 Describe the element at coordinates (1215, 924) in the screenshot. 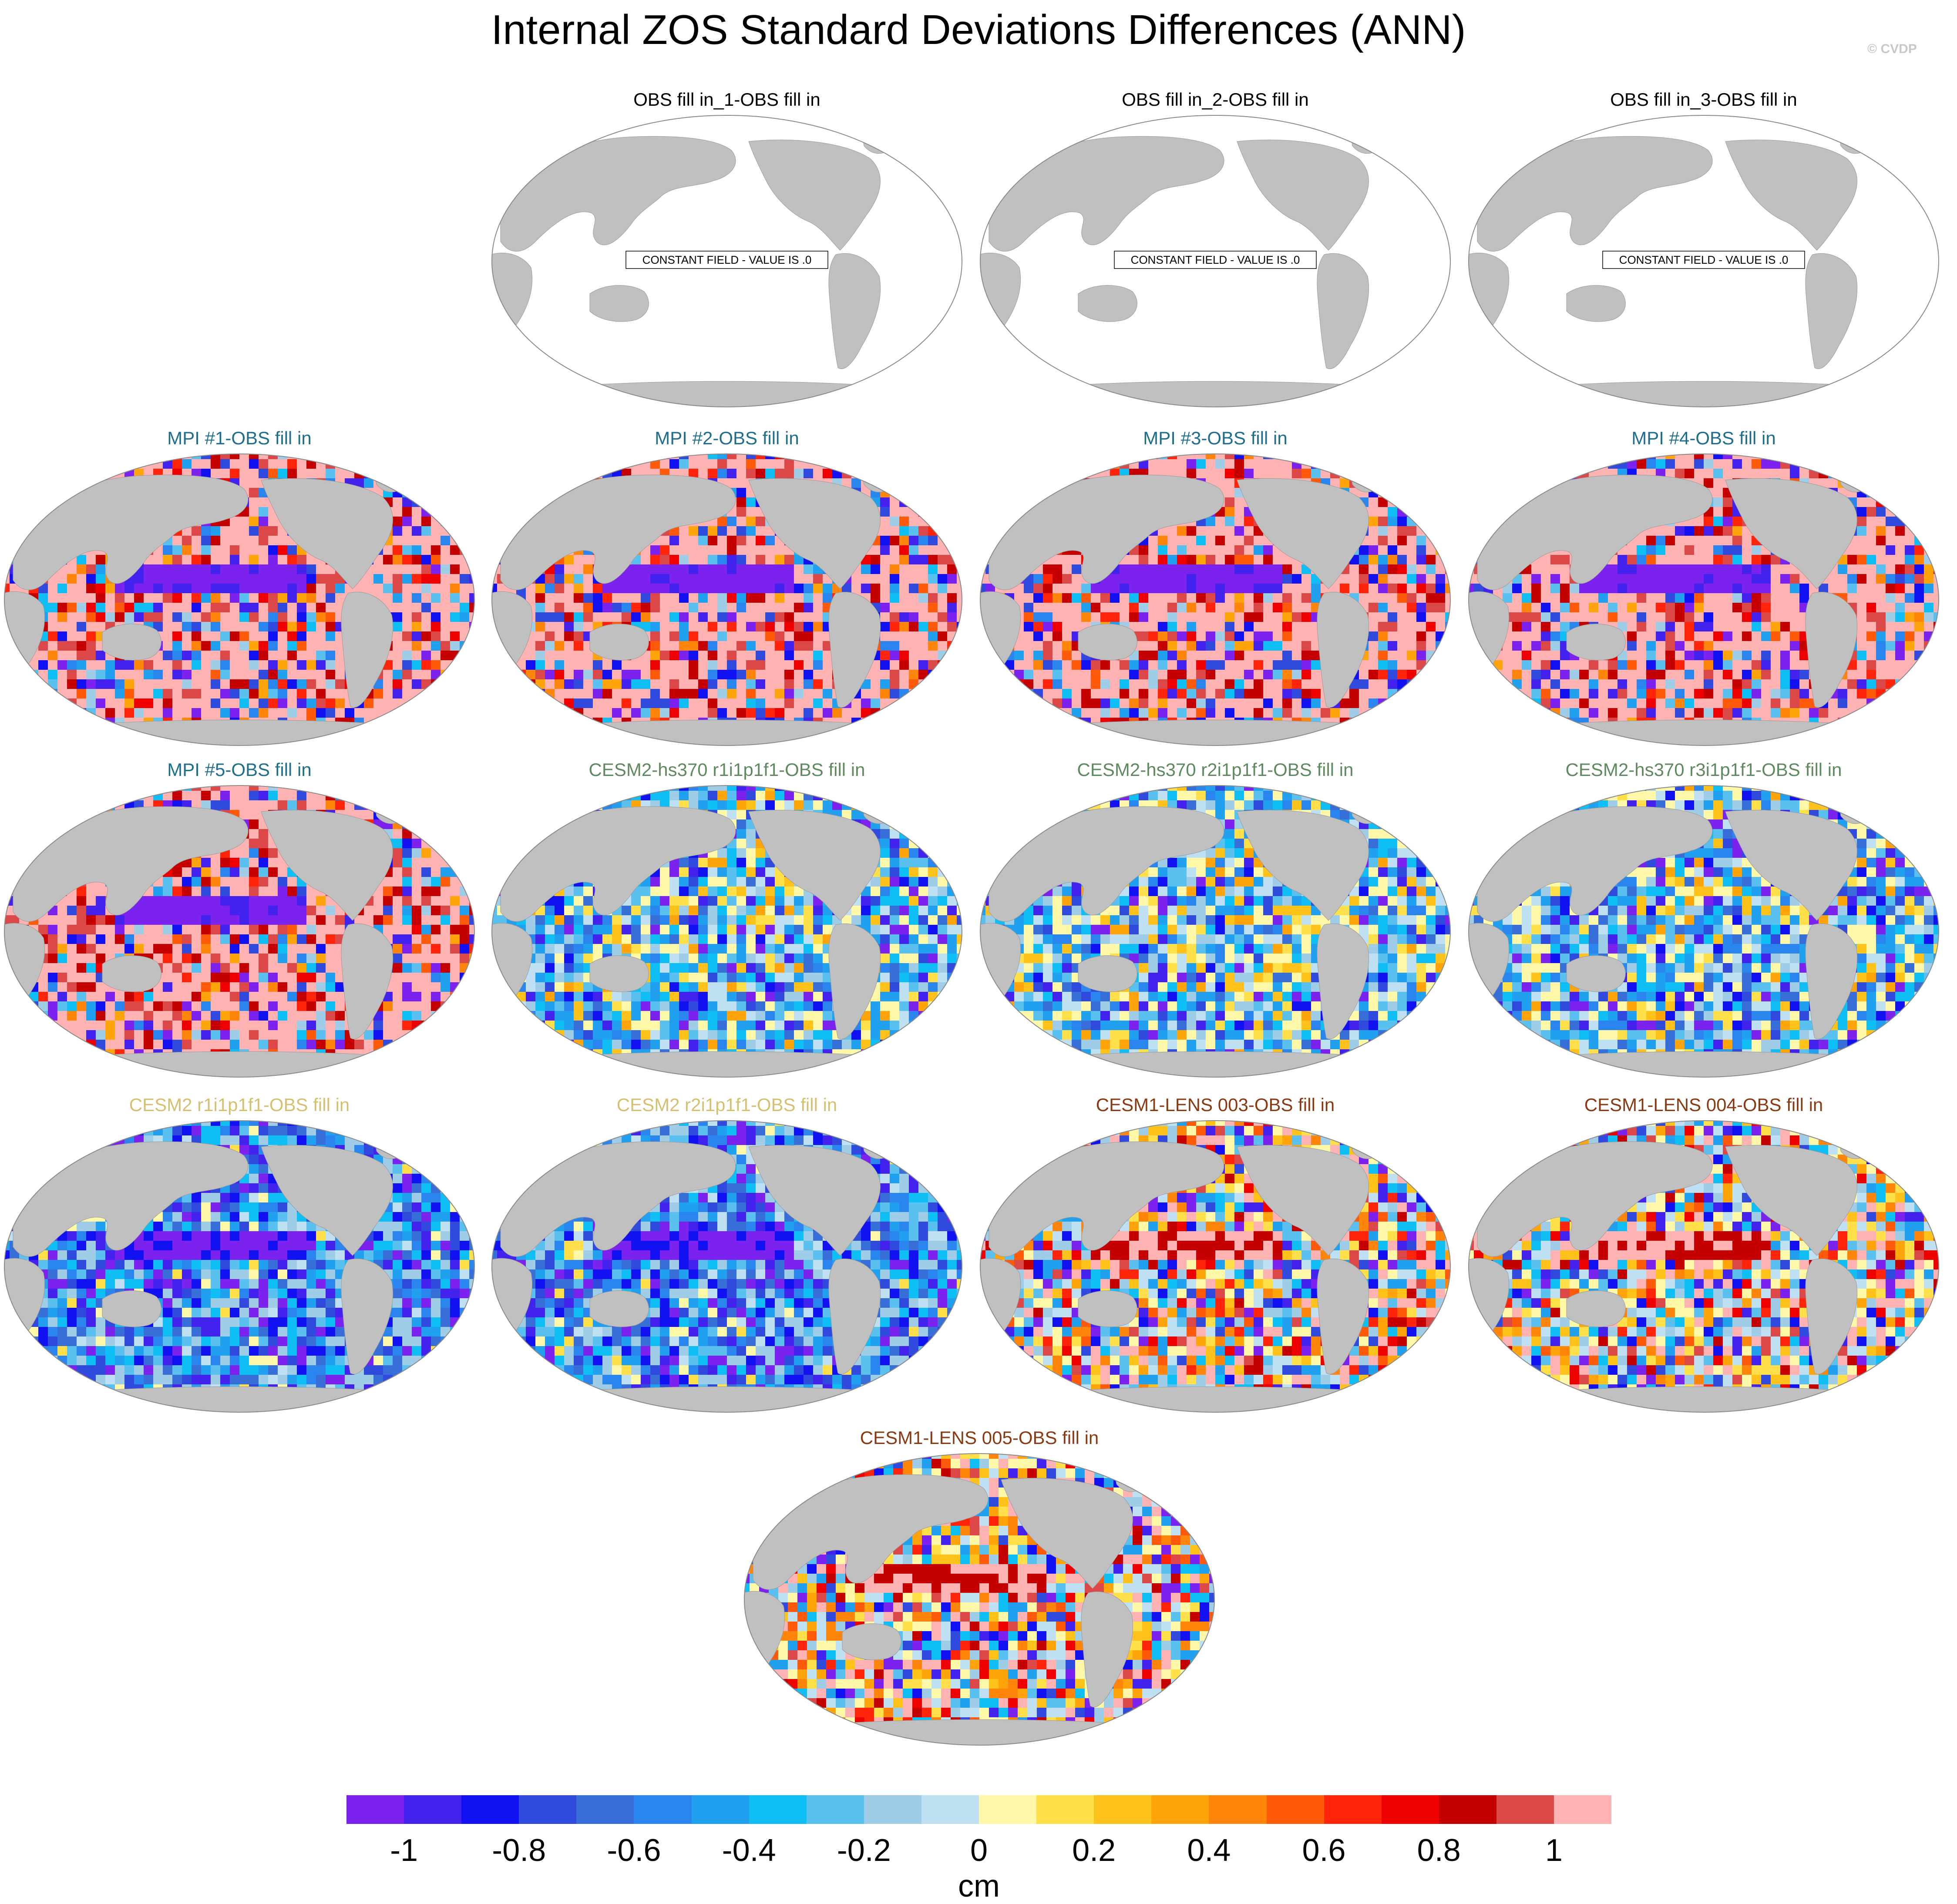

I see `map-panel: CESM2-hs370 r2i1p1f1-OBS fill in` at that location.